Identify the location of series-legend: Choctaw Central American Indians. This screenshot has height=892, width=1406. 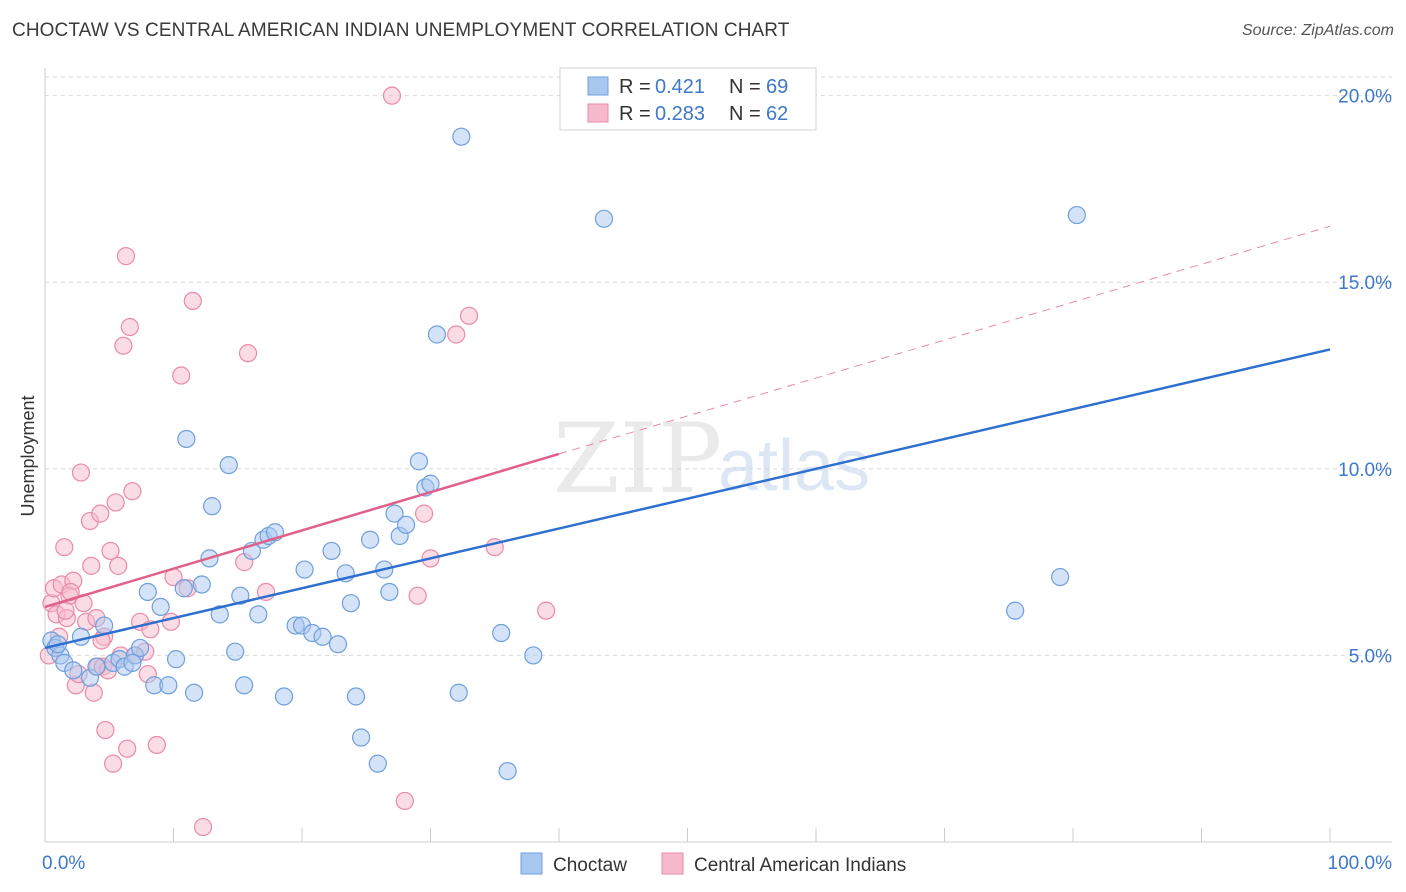
(713, 864).